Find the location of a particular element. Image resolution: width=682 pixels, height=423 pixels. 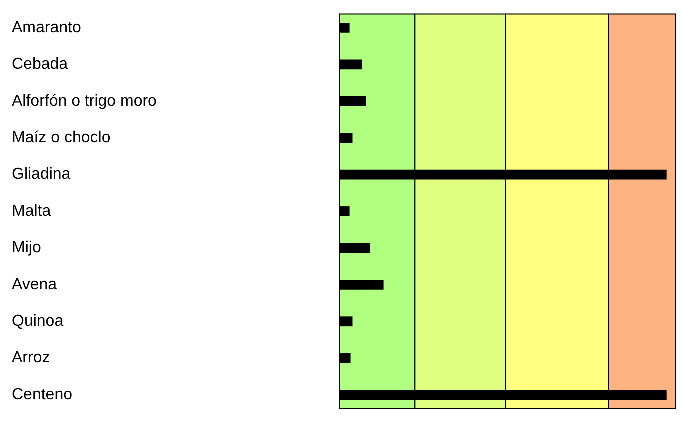

y-tick-label: Mijo is located at coordinates (27, 248).